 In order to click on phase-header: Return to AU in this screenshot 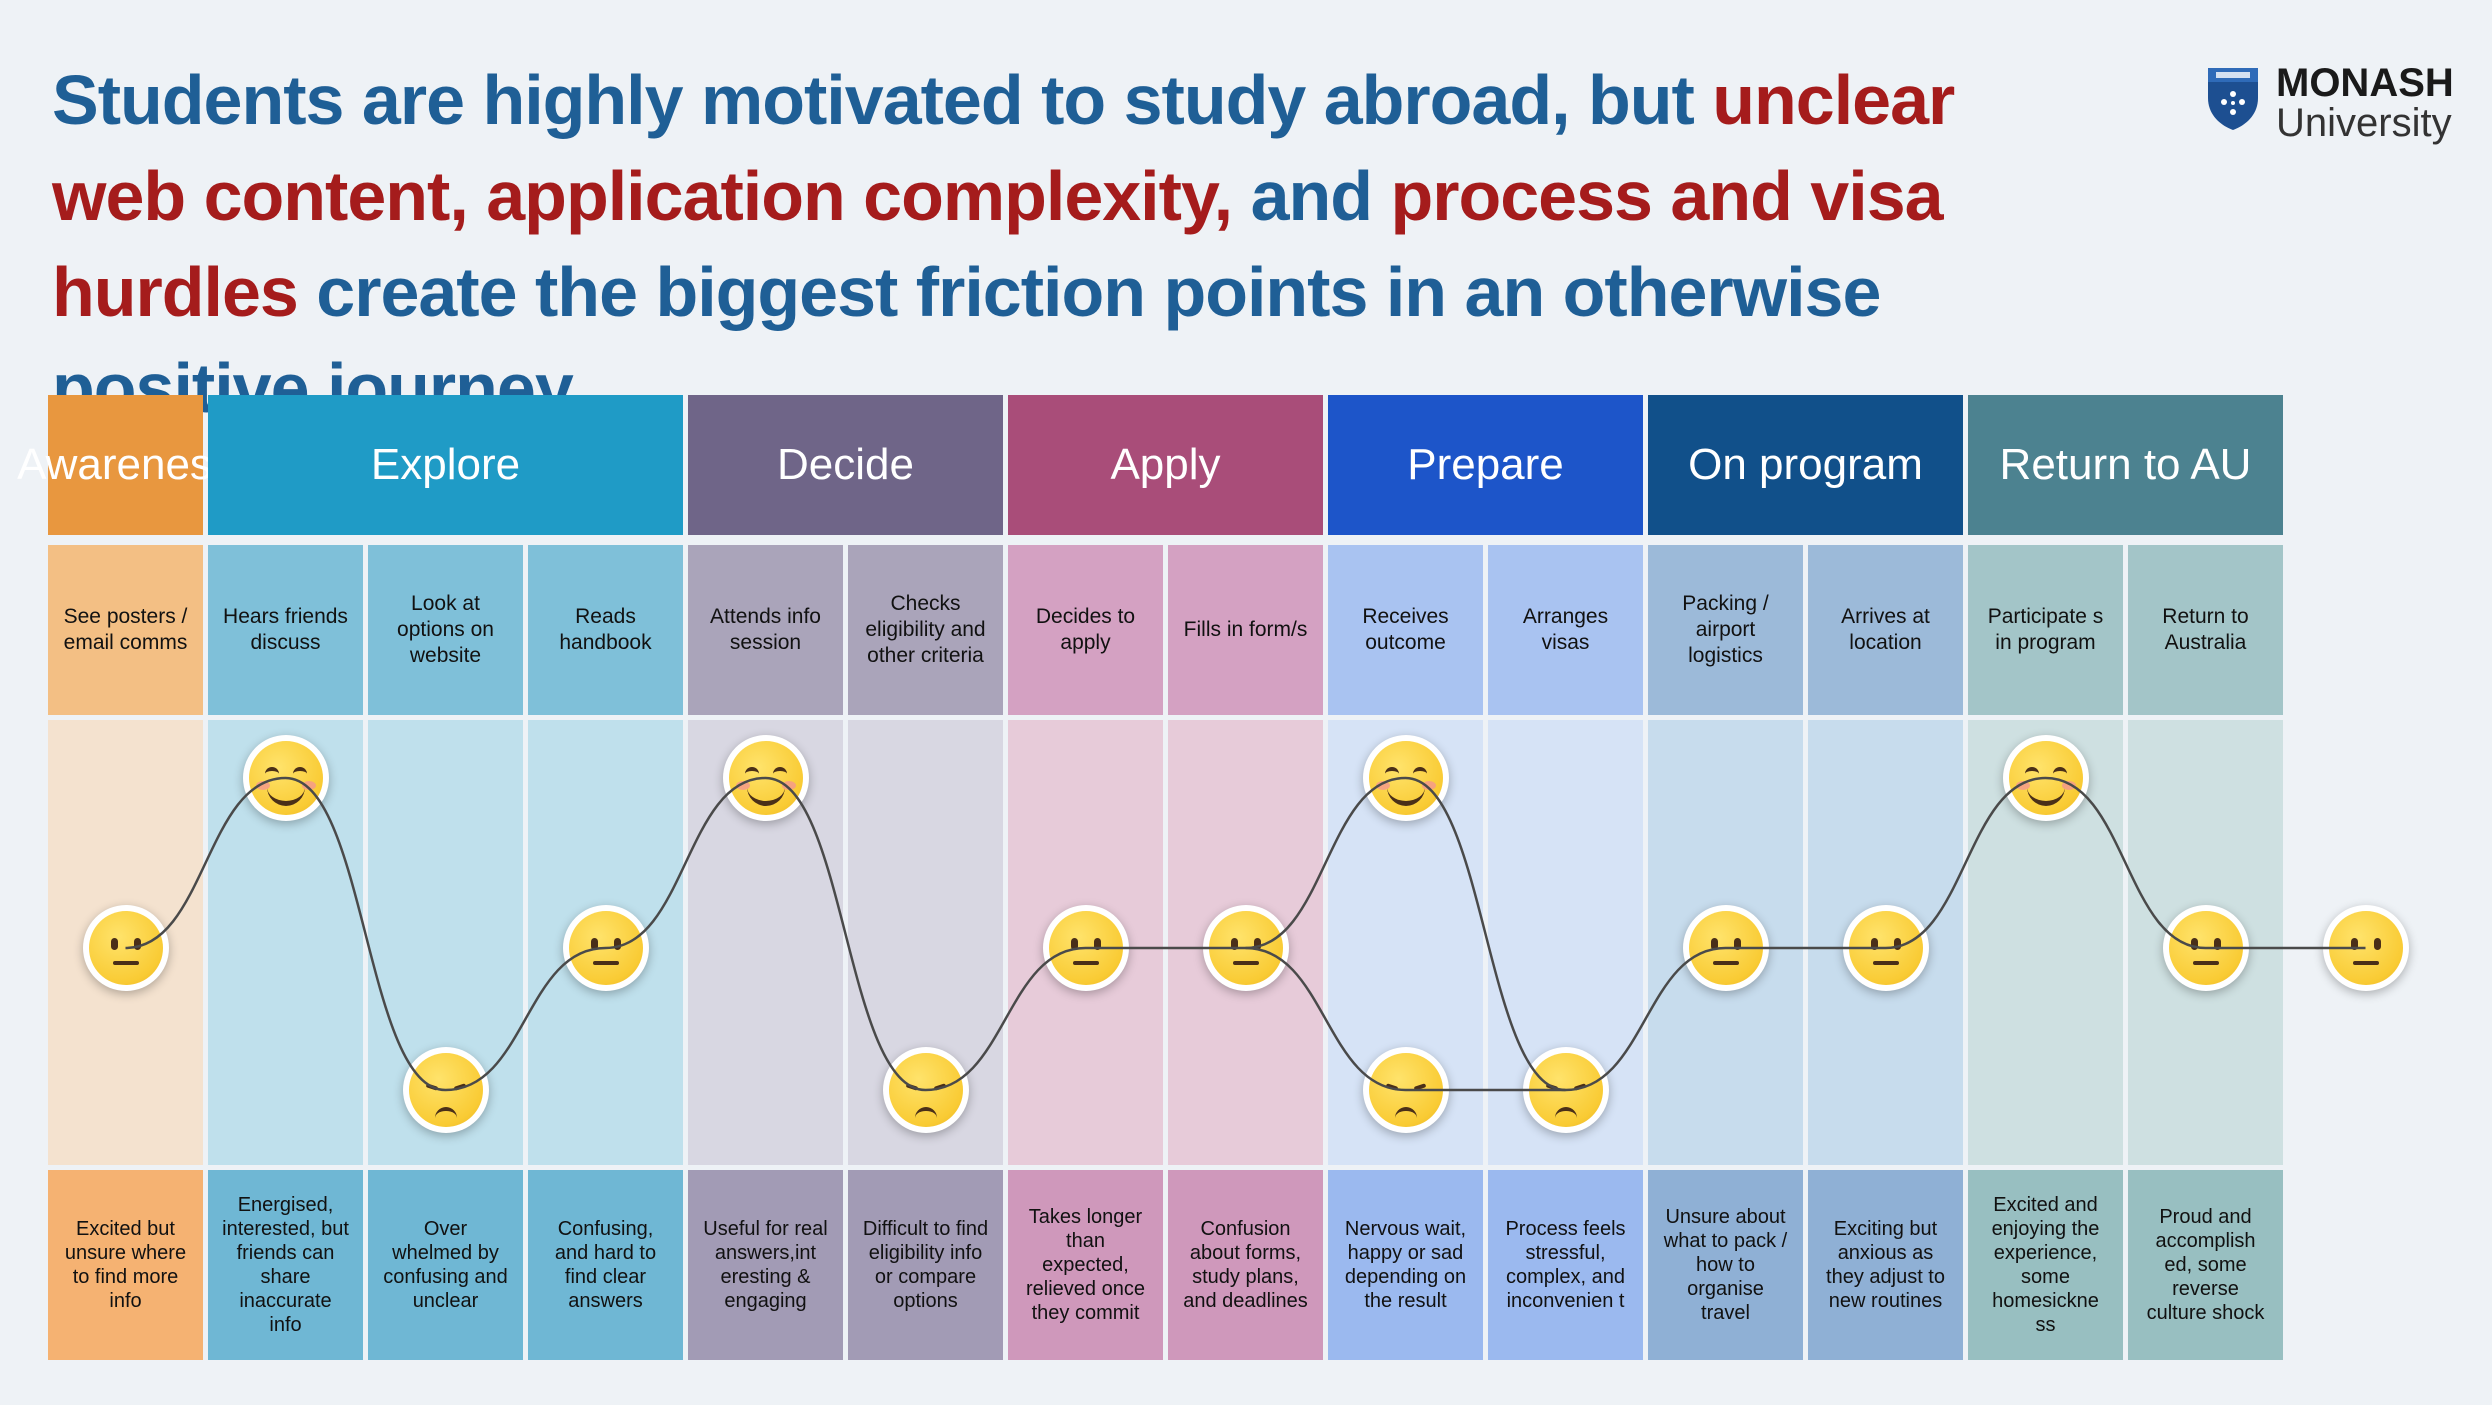, I will do `click(2125, 465)`.